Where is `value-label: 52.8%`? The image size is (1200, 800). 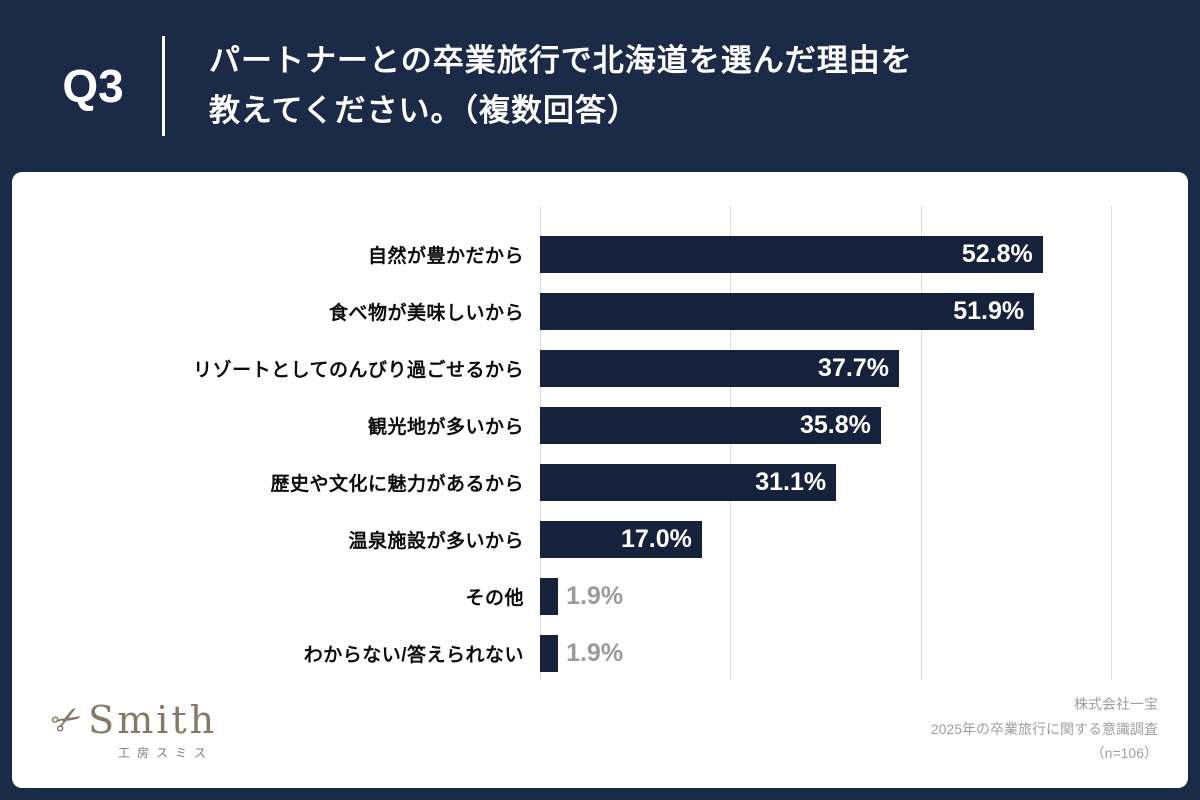
value-label: 52.8% is located at coordinates (997, 254).